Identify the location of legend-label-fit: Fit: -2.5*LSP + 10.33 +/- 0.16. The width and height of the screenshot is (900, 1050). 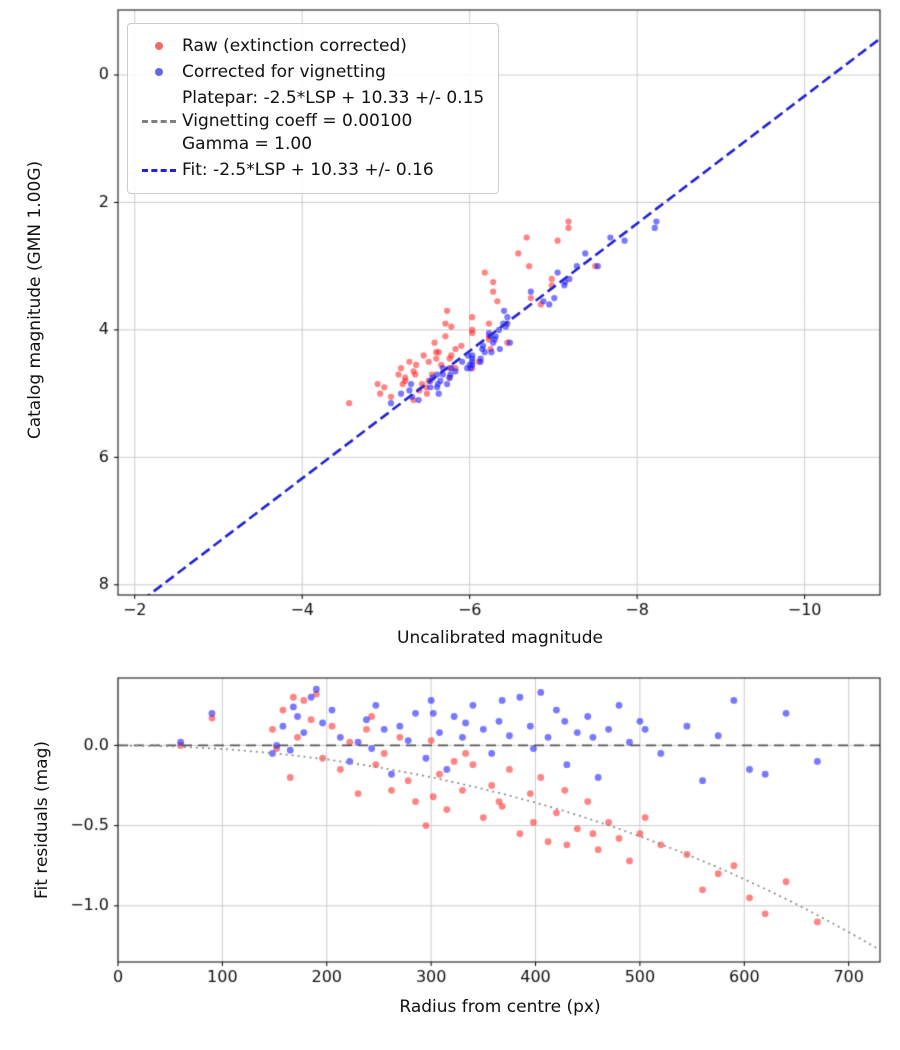
(308, 169).